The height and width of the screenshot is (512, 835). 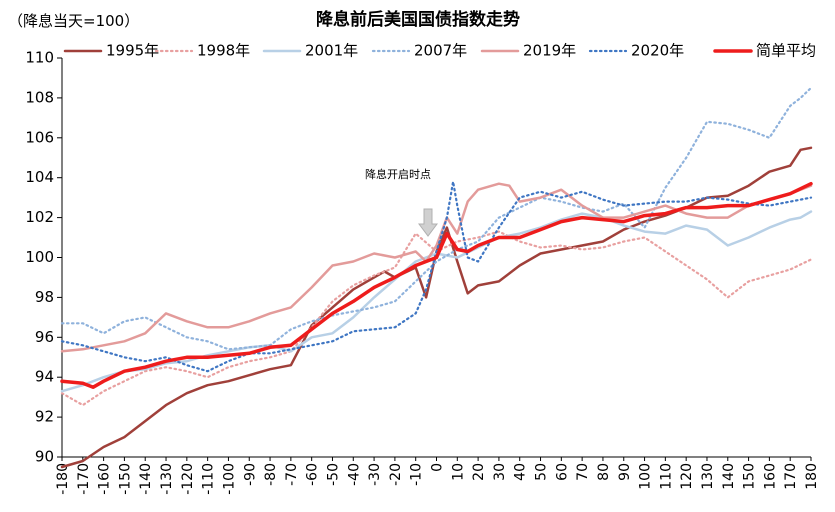 What do you see at coordinates (791, 476) in the screenshot?
I see `x-tick-label: 170` at bounding box center [791, 476].